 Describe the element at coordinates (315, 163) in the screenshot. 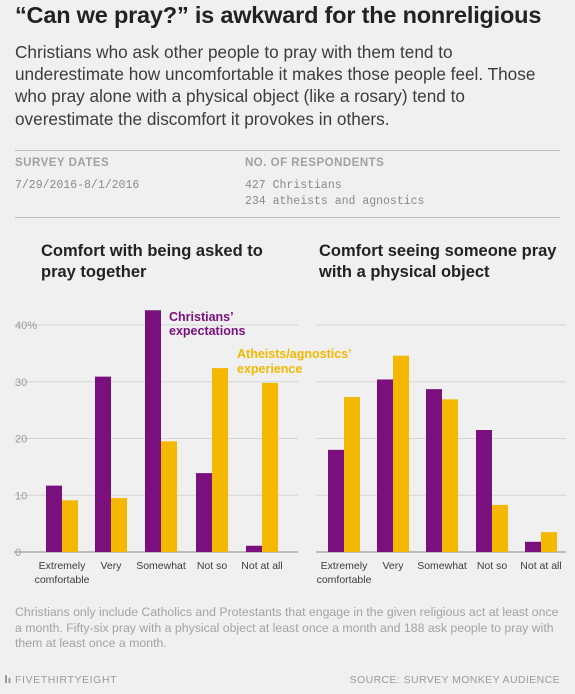

I see `respondents-label: NO. OF RESPONDENTS` at that location.